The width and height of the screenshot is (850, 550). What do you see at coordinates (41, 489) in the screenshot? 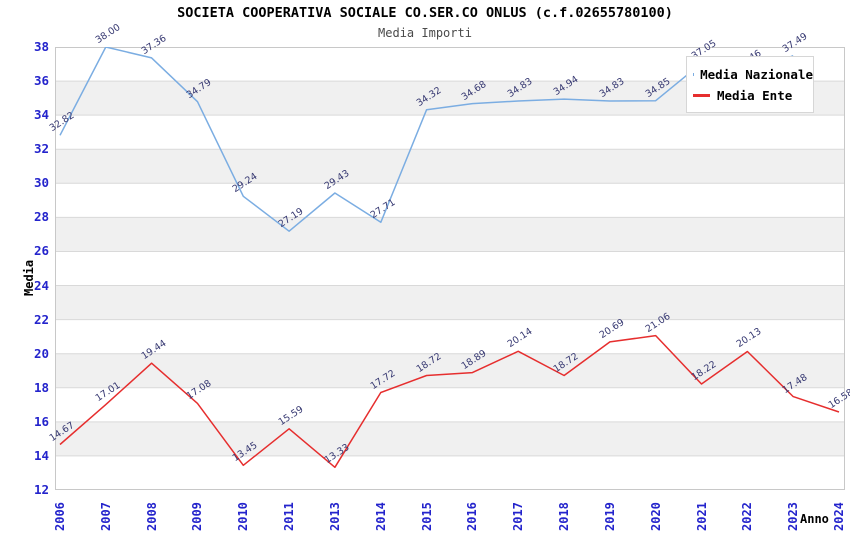
I see `y-tick-12: 12` at bounding box center [41, 489].